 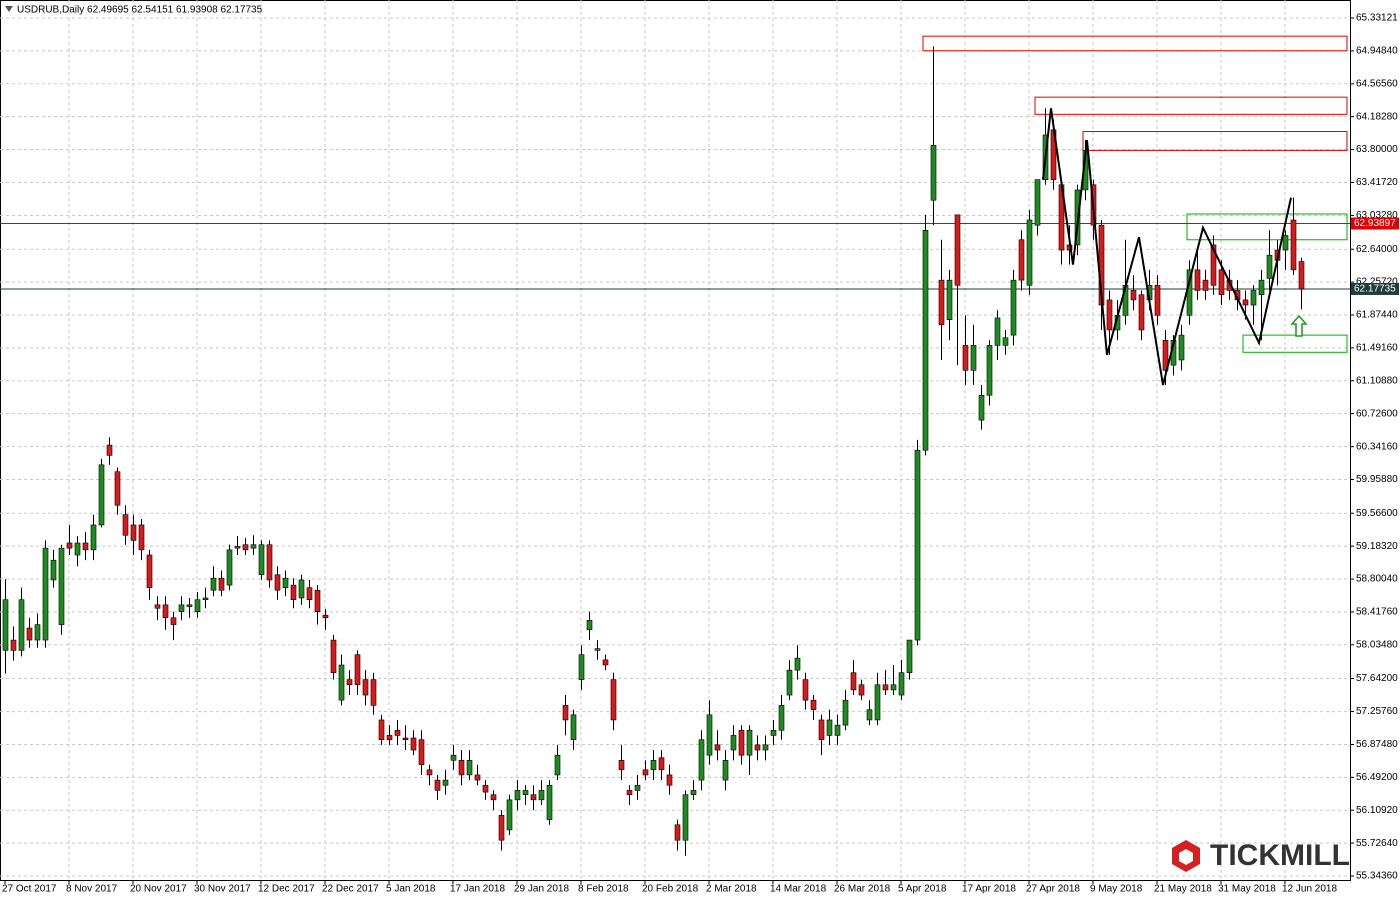 What do you see at coordinates (989, 889) in the screenshot?
I see `x-tick-label: 17 Apr 2018` at bounding box center [989, 889].